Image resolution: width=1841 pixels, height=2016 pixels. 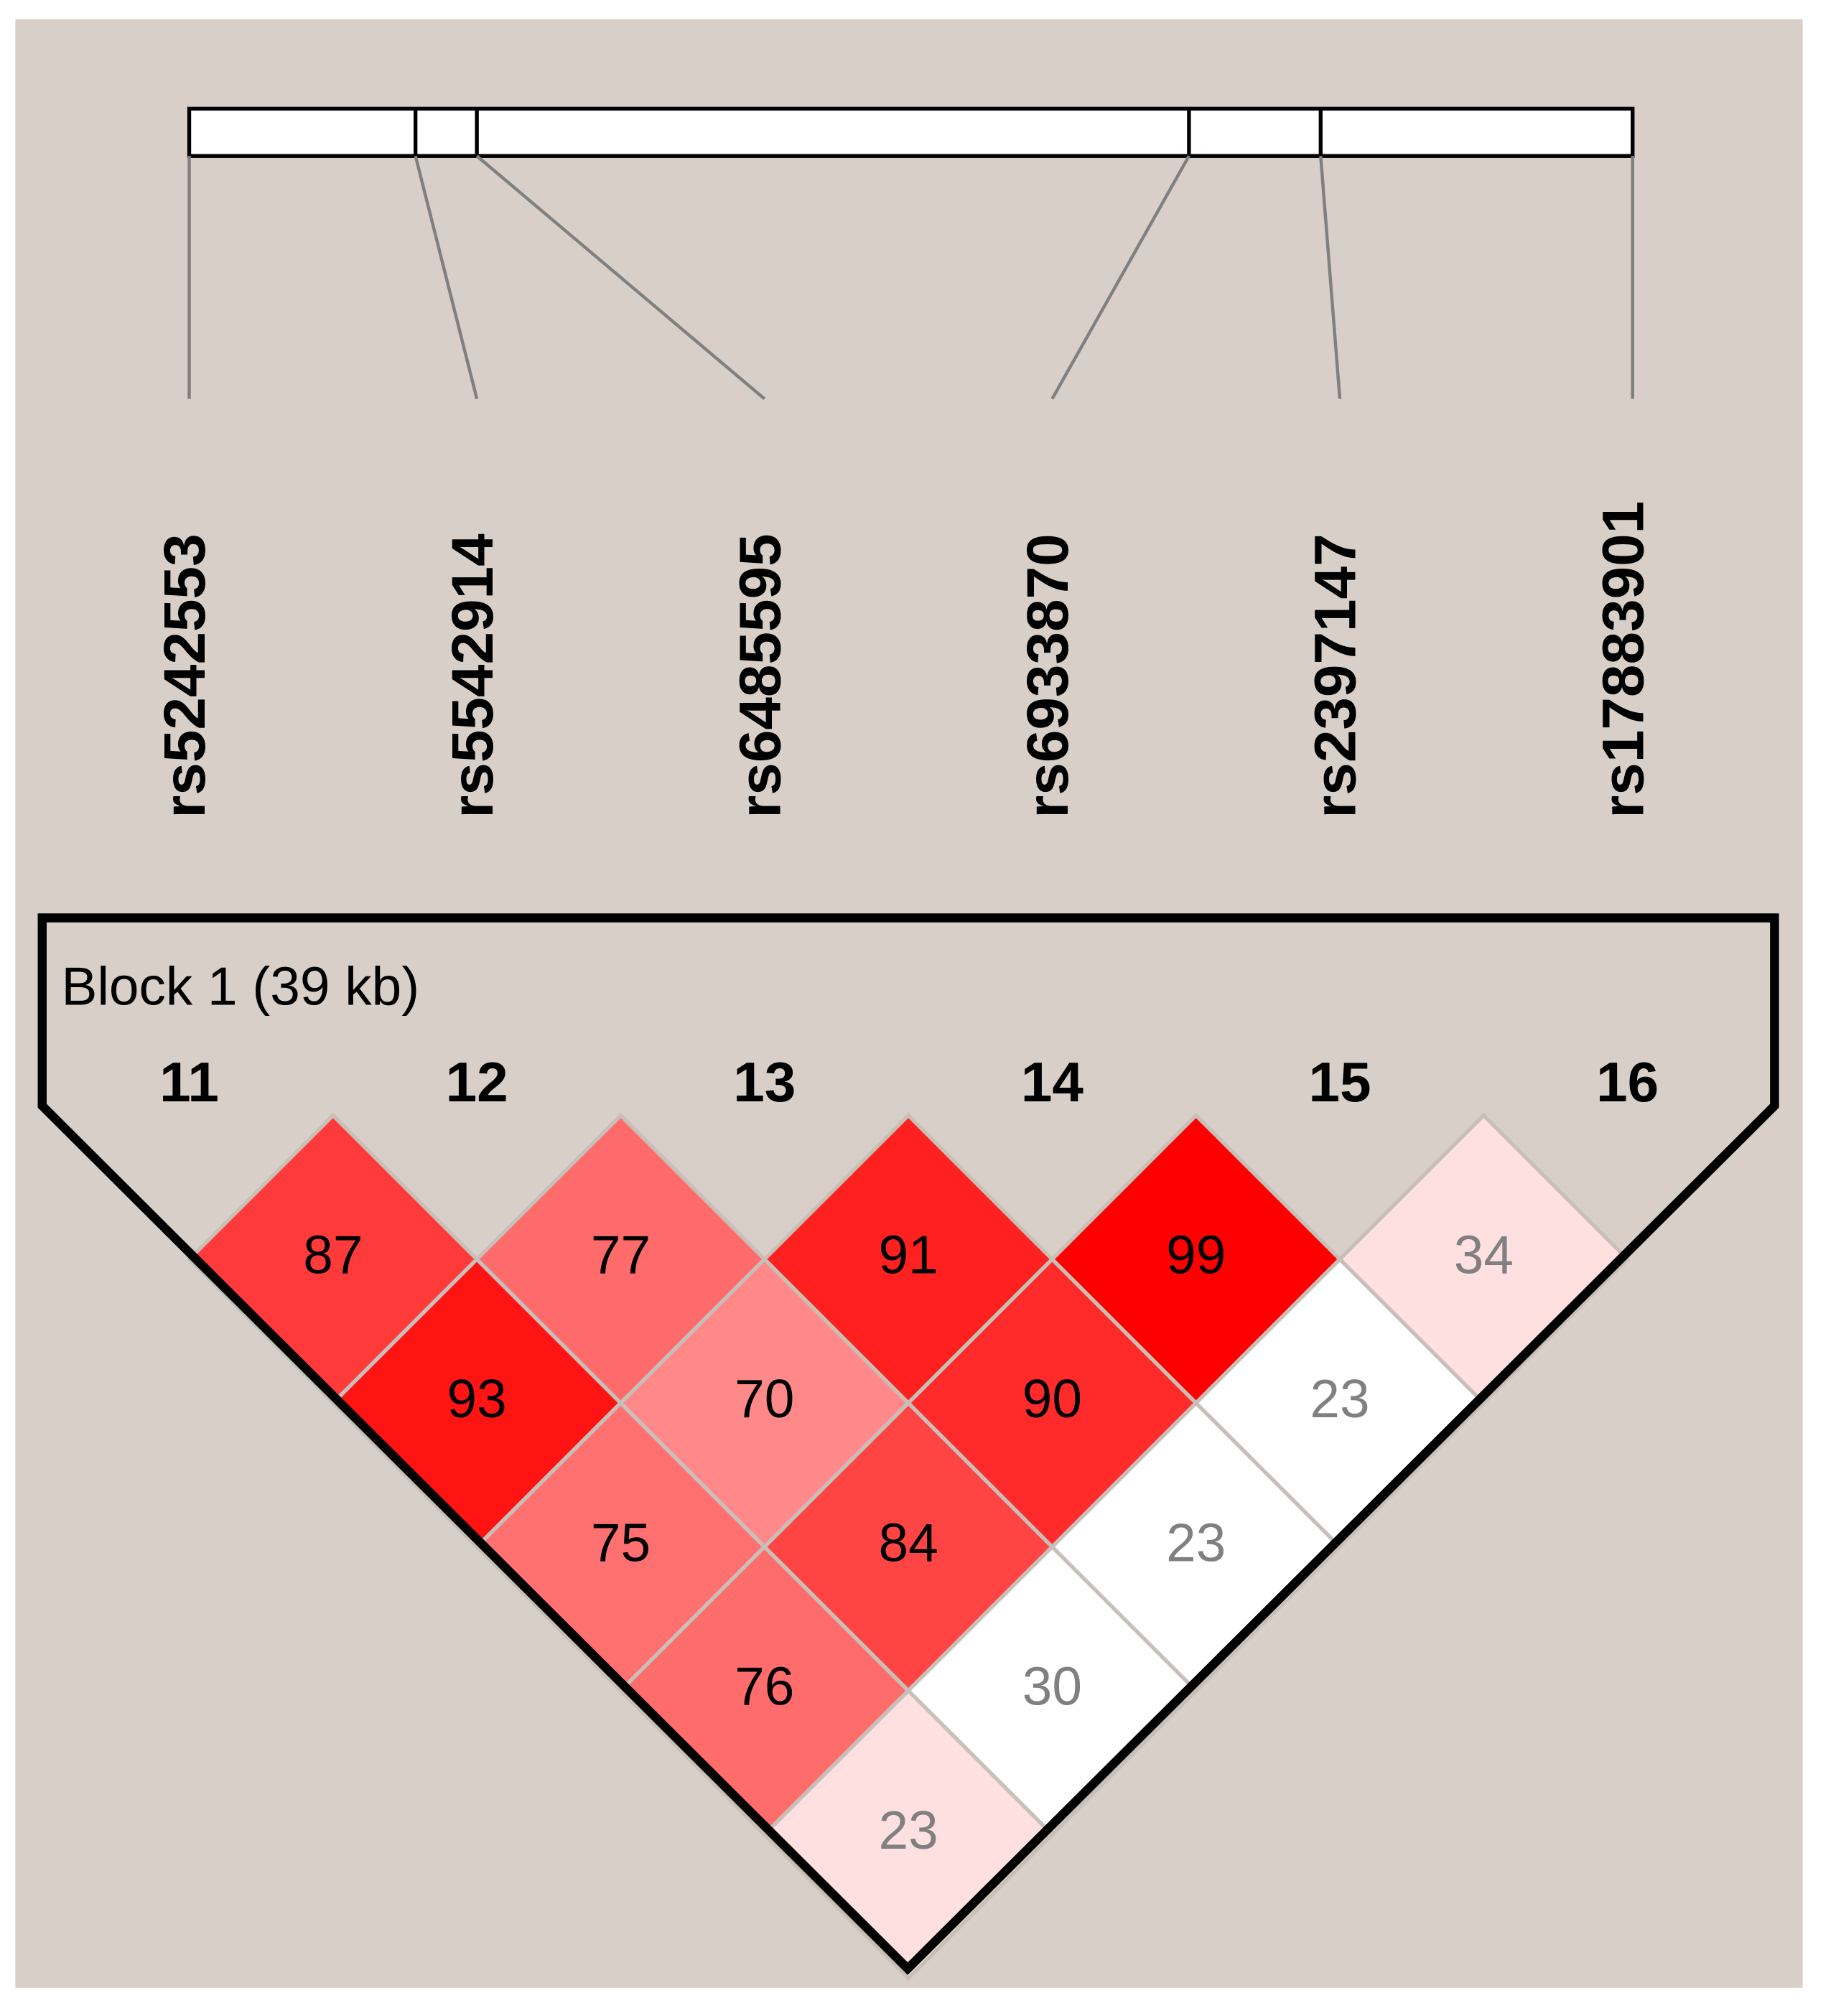 I want to click on marker-name: rs6485595, so click(x=760, y=675).